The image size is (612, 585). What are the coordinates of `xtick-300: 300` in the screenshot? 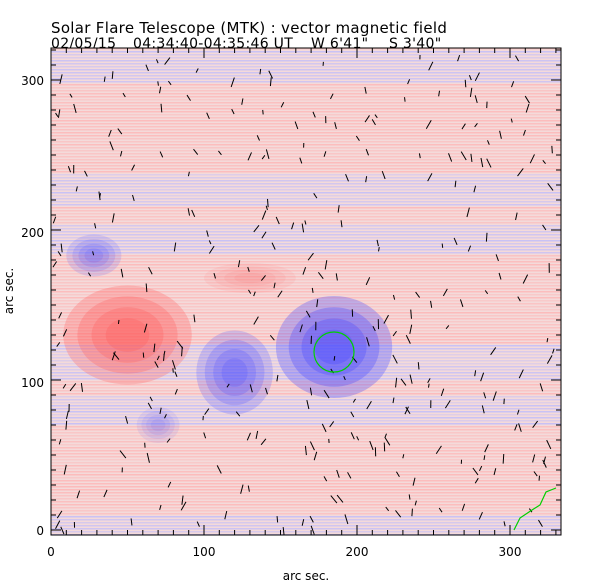 It's located at (510, 552).